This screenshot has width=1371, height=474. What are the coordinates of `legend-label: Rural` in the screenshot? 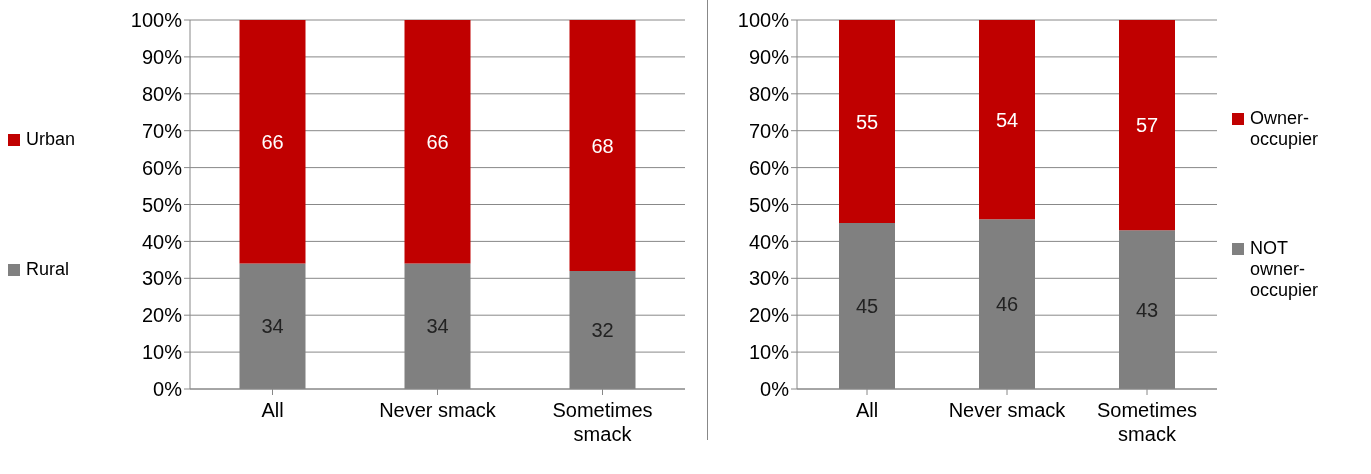 It's located at (48, 269).